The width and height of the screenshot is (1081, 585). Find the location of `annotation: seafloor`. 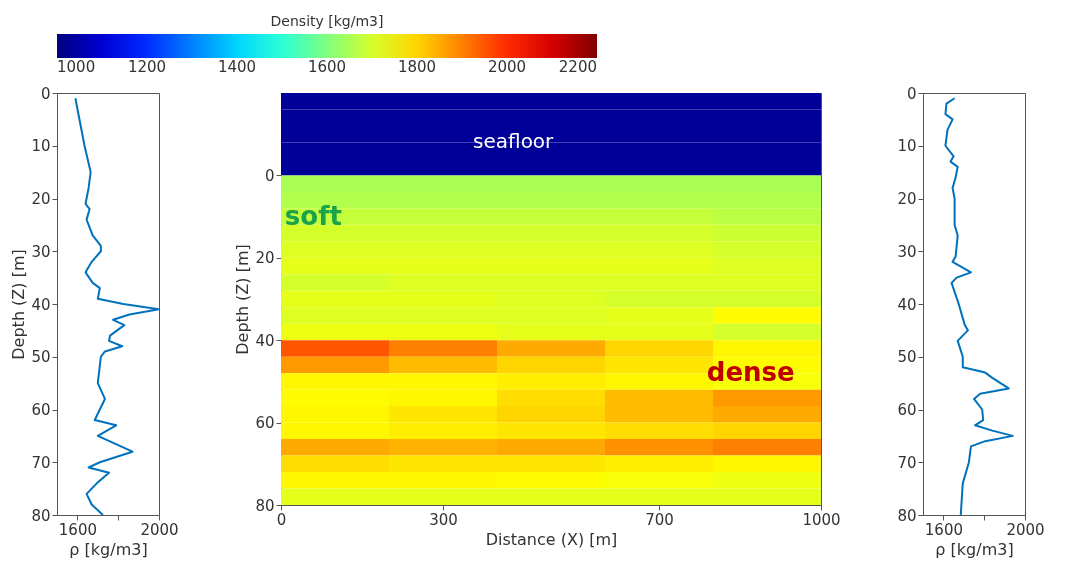

annotation: seafloor is located at coordinates (514, 141).